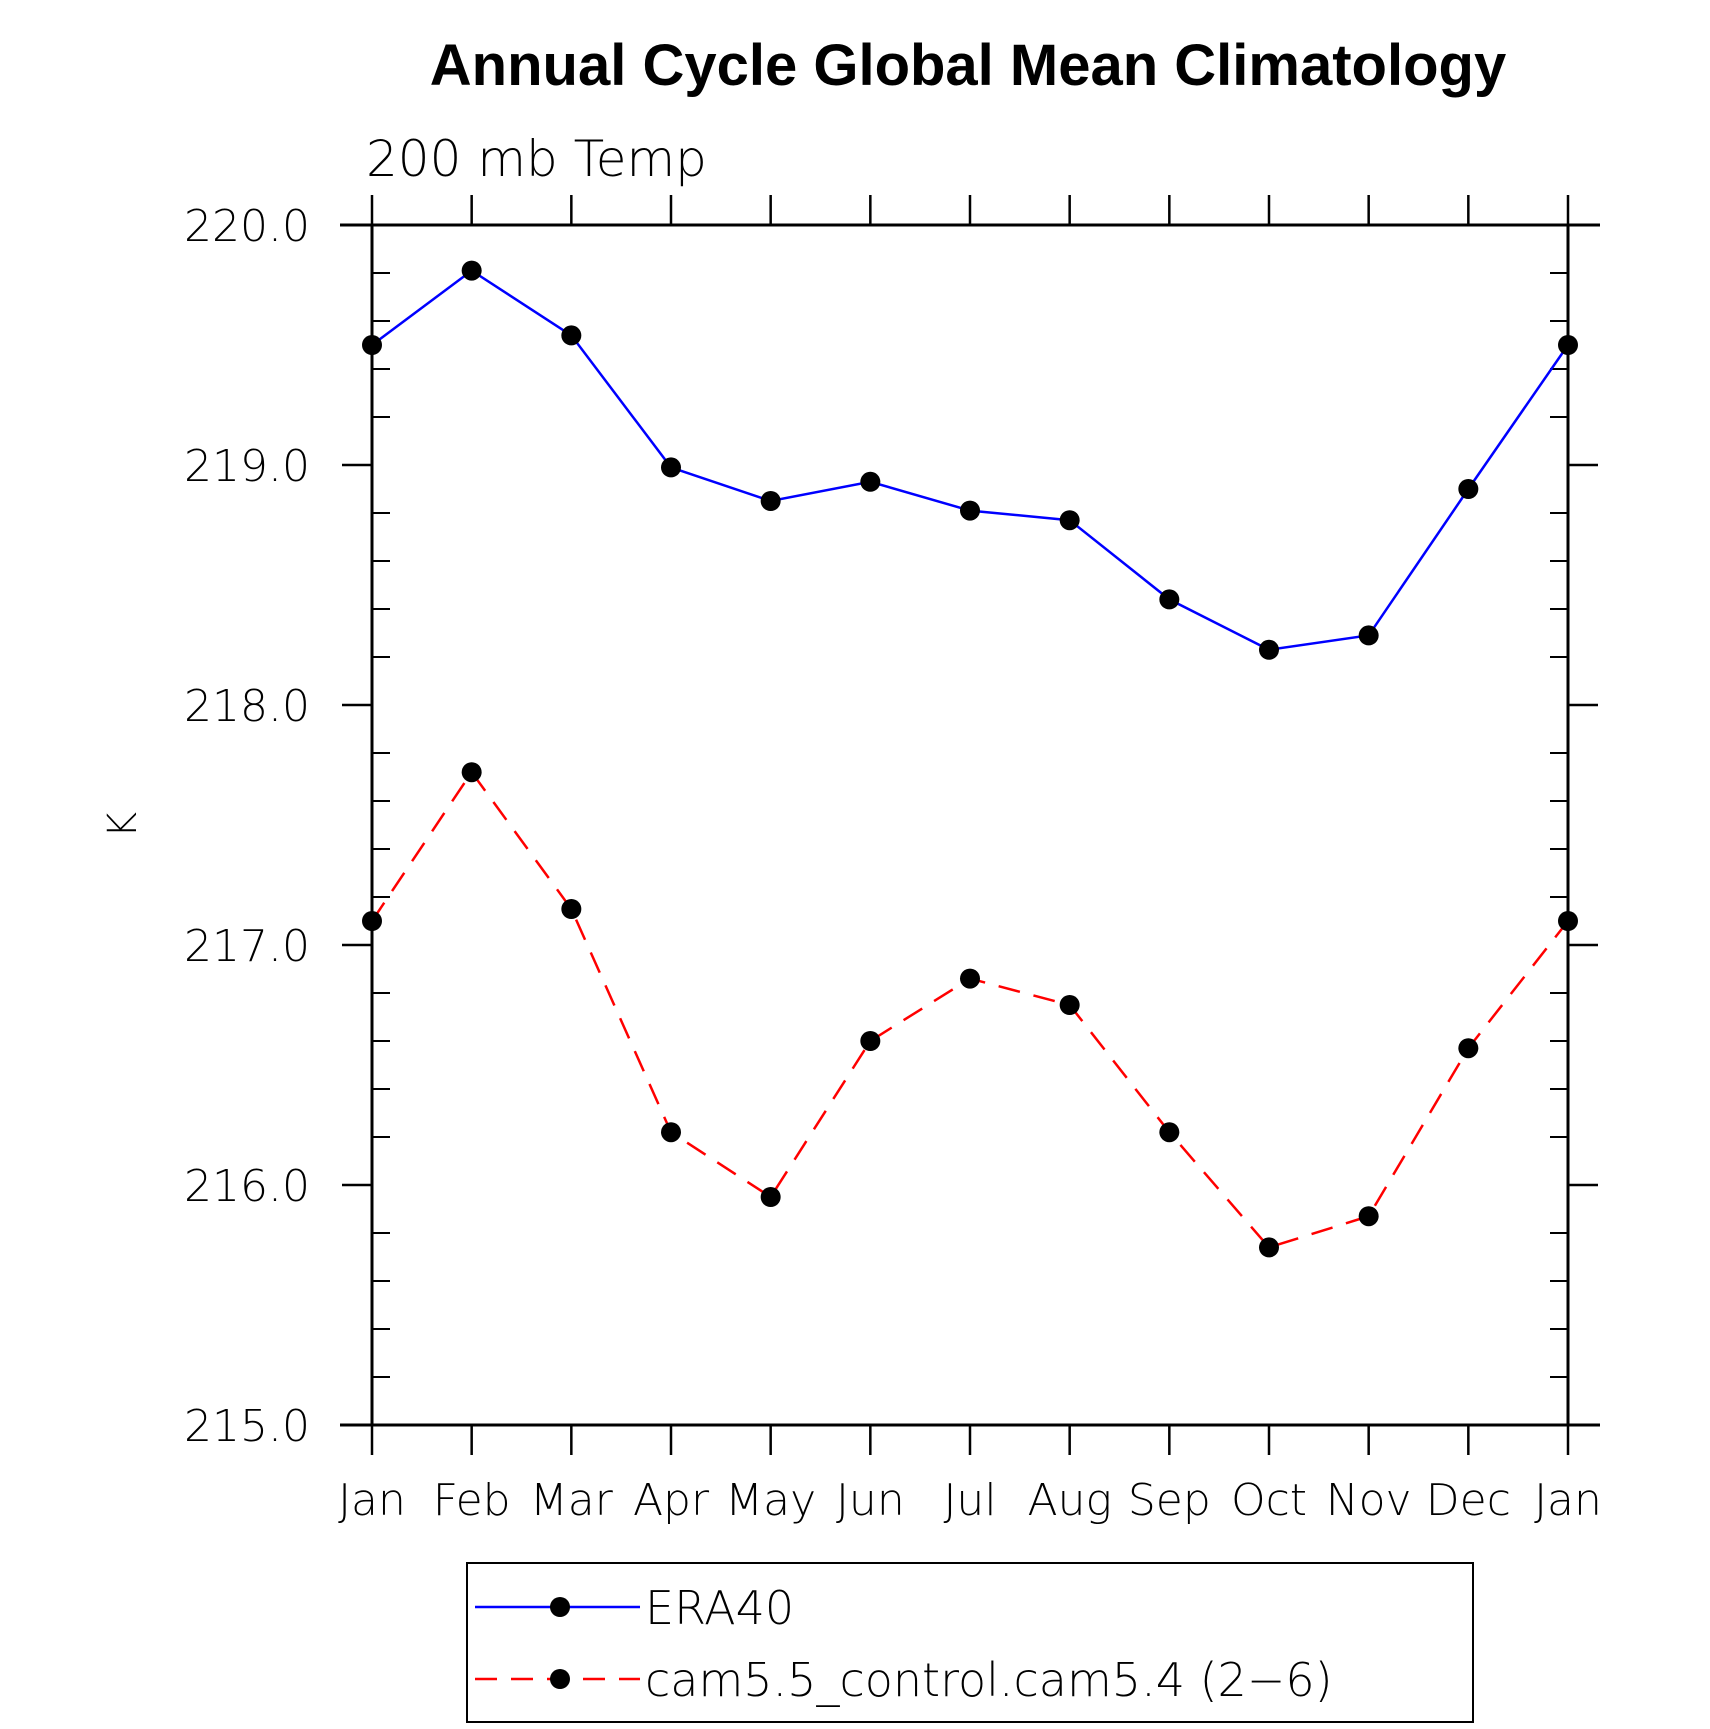  What do you see at coordinates (969, 1500) in the screenshot?
I see `x-tick-label: Jul` at bounding box center [969, 1500].